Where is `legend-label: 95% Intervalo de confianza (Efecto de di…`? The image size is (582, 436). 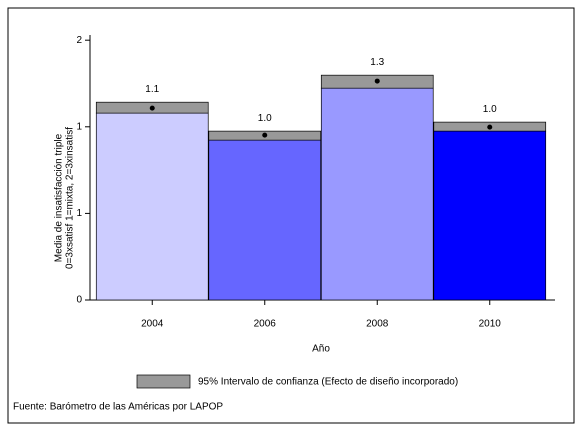 legend-label: 95% Intervalo de confianza (Efecto de di… is located at coordinates (328, 382).